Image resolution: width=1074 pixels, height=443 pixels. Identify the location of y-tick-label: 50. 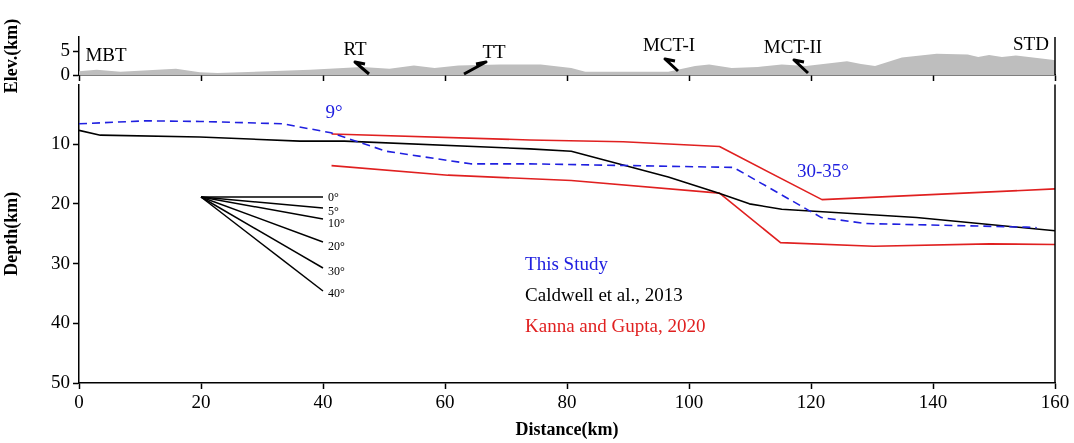
(60, 381).